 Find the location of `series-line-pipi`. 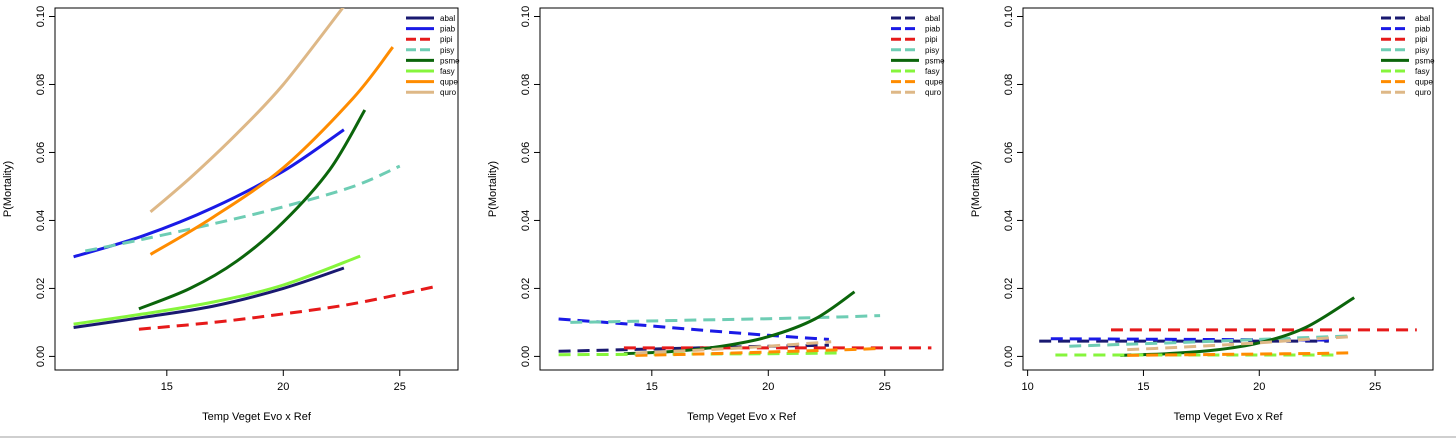

series-line-pipi is located at coordinates (287, 308).